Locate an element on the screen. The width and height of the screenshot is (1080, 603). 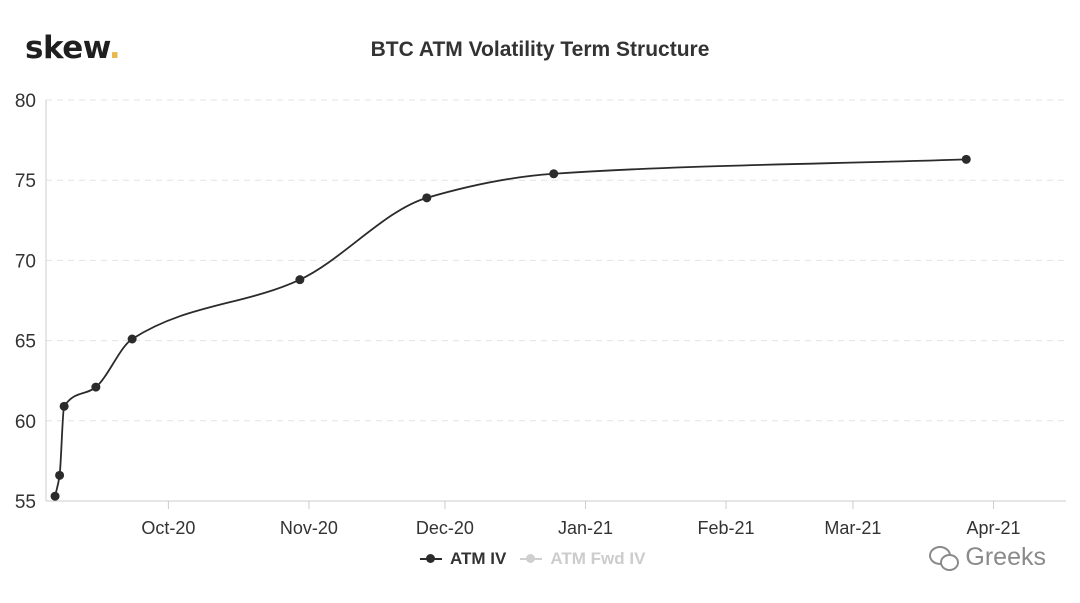
x-tick-label: Nov-20 is located at coordinates (309, 528).